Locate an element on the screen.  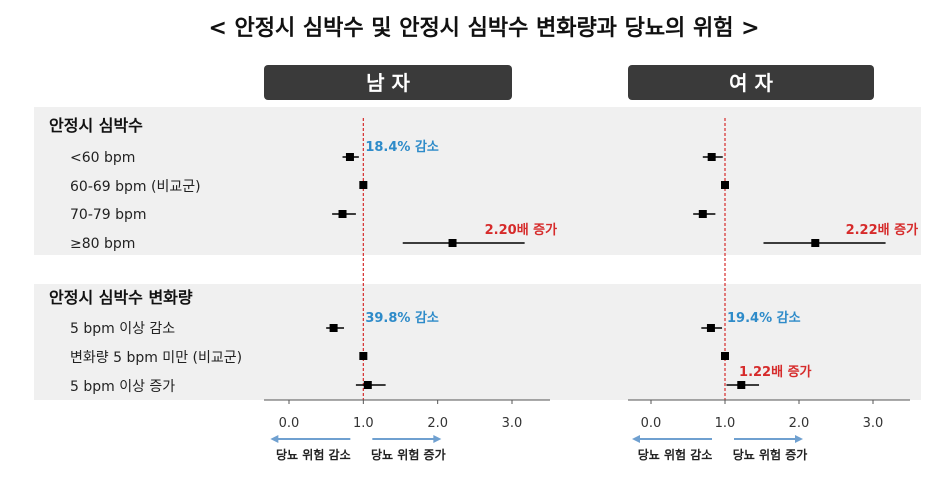
increase-annotation: 2.20배 증가 is located at coordinates (521, 230).